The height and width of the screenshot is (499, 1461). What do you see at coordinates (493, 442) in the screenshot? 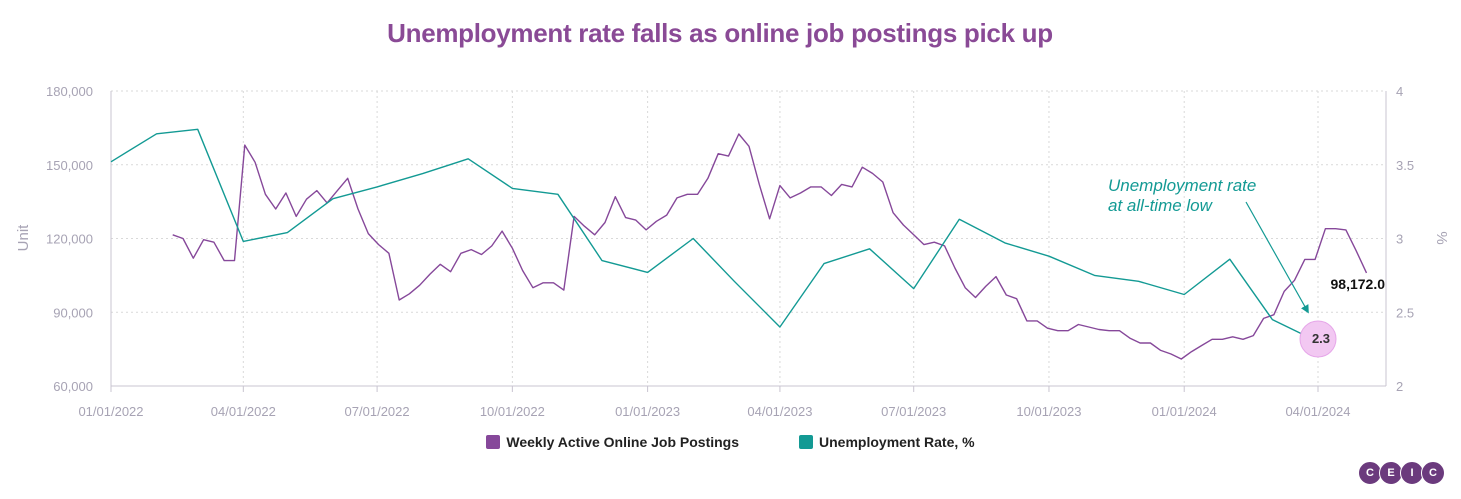
I see `legend-swatch-postings` at bounding box center [493, 442].